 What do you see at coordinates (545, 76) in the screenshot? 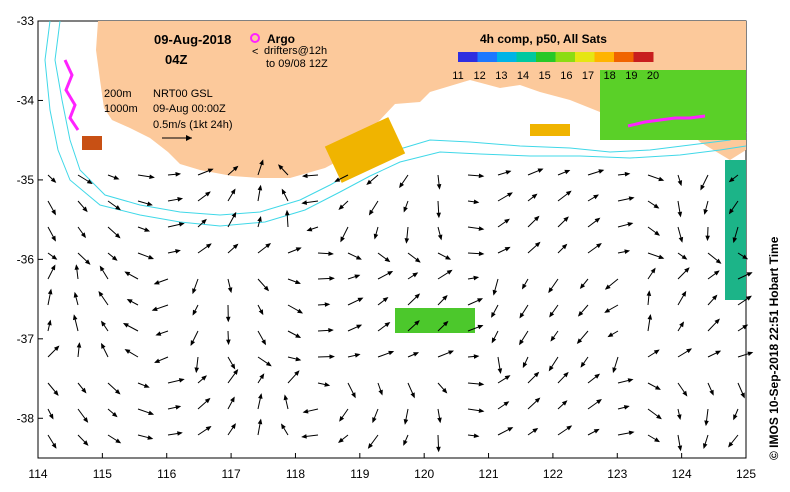
I see `colorbar-tick-label: 15` at bounding box center [545, 76].